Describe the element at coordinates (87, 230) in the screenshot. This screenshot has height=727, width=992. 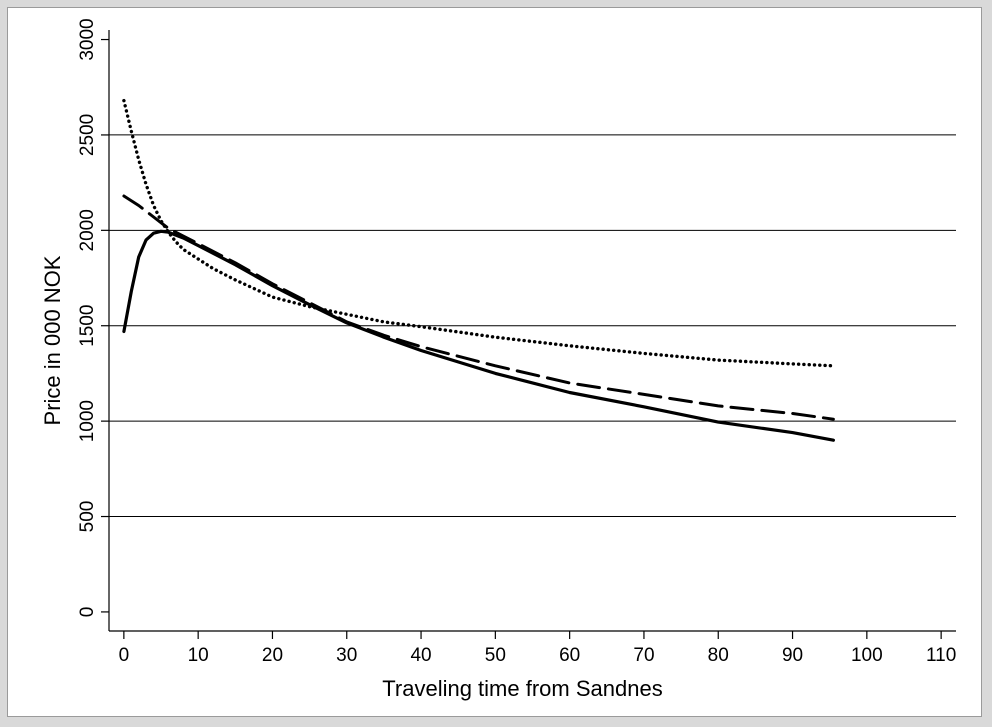
I see `y-tick-label: 2000` at that location.